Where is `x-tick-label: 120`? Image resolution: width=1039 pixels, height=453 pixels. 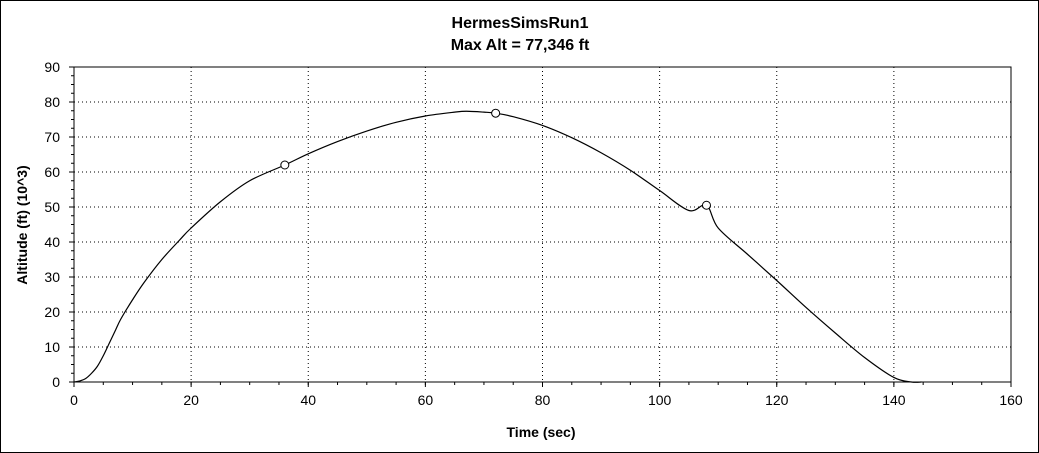 x-tick-label: 120 is located at coordinates (777, 400).